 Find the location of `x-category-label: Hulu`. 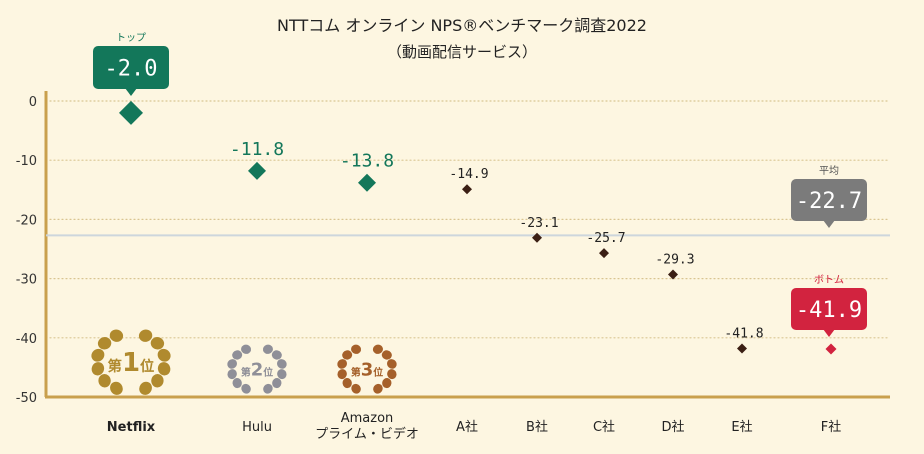

x-category-label: Hulu is located at coordinates (257, 427).